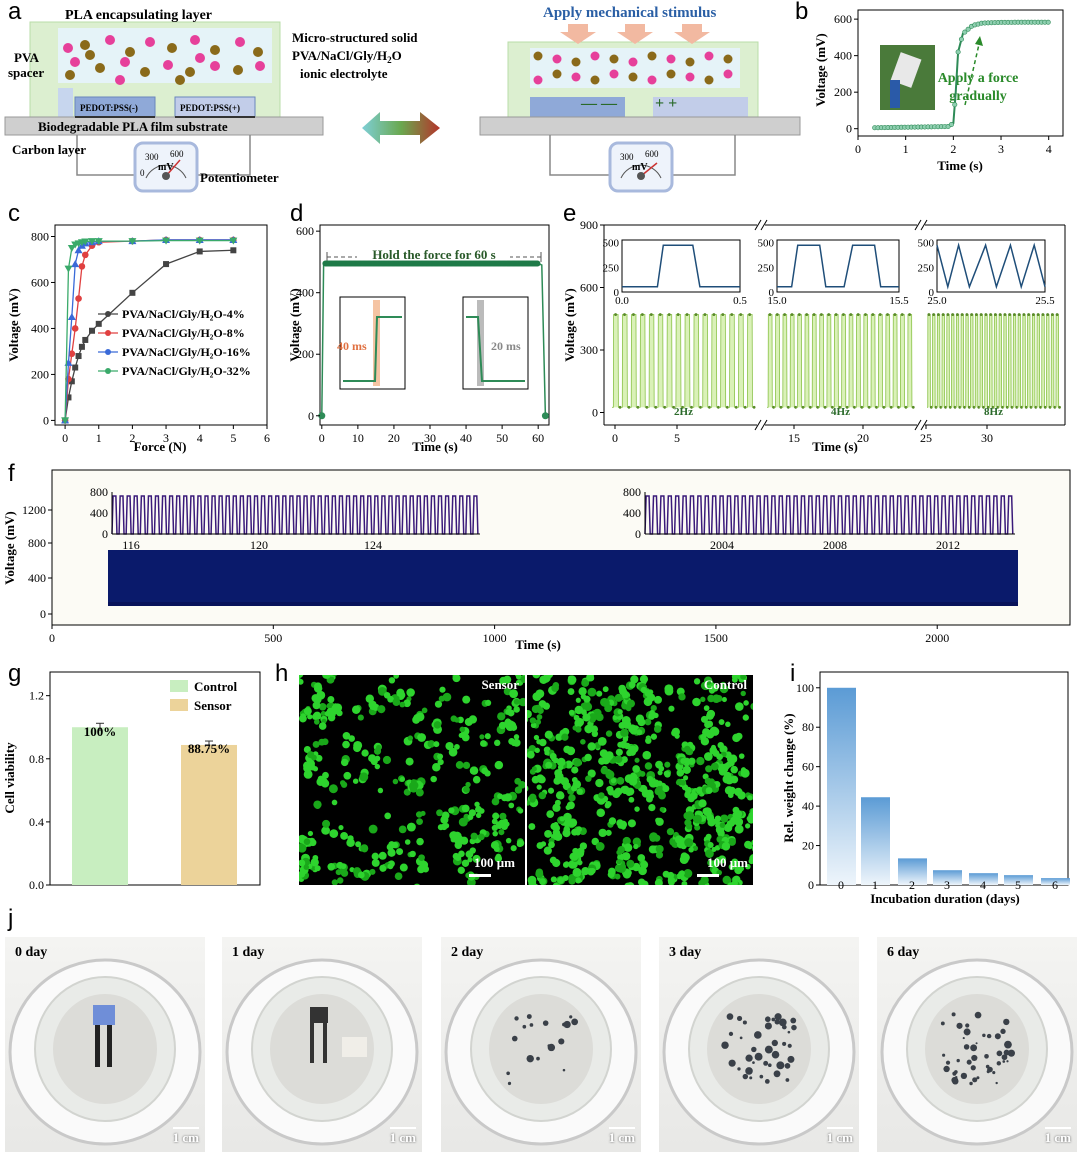 The image size is (1080, 1154). Describe the element at coordinates (40, 282) in the screenshot. I see `c-ytick-label: 600` at that location.